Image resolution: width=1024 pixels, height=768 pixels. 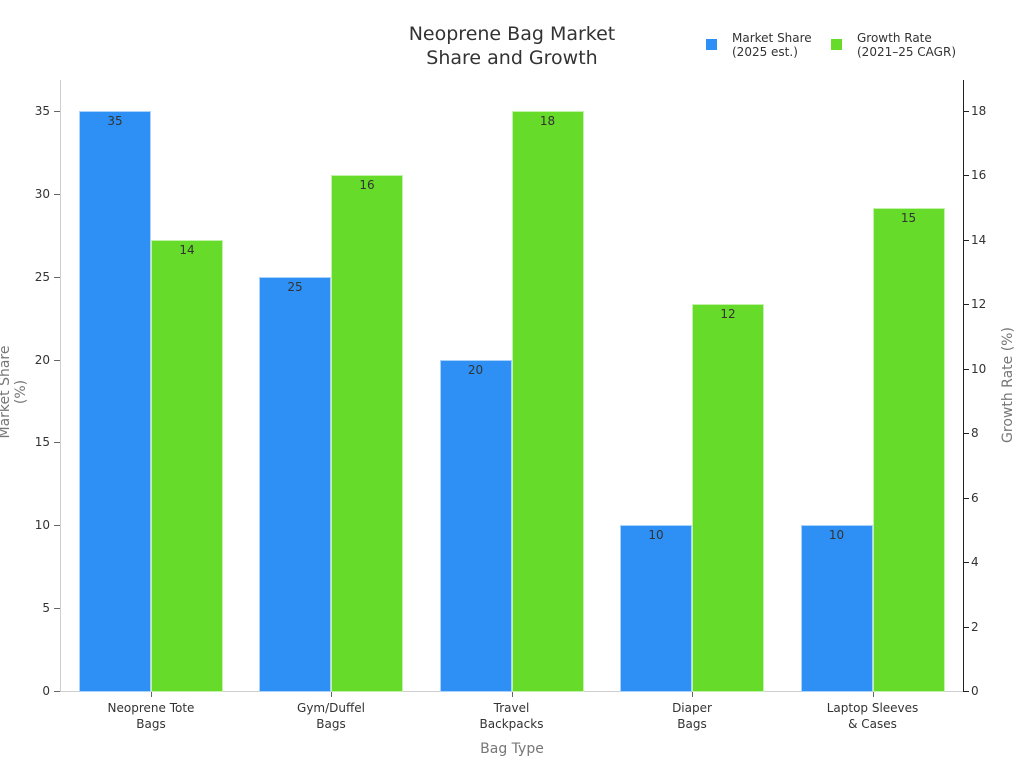 I want to click on left-y-tick-label: 5, so click(x=46, y=608).